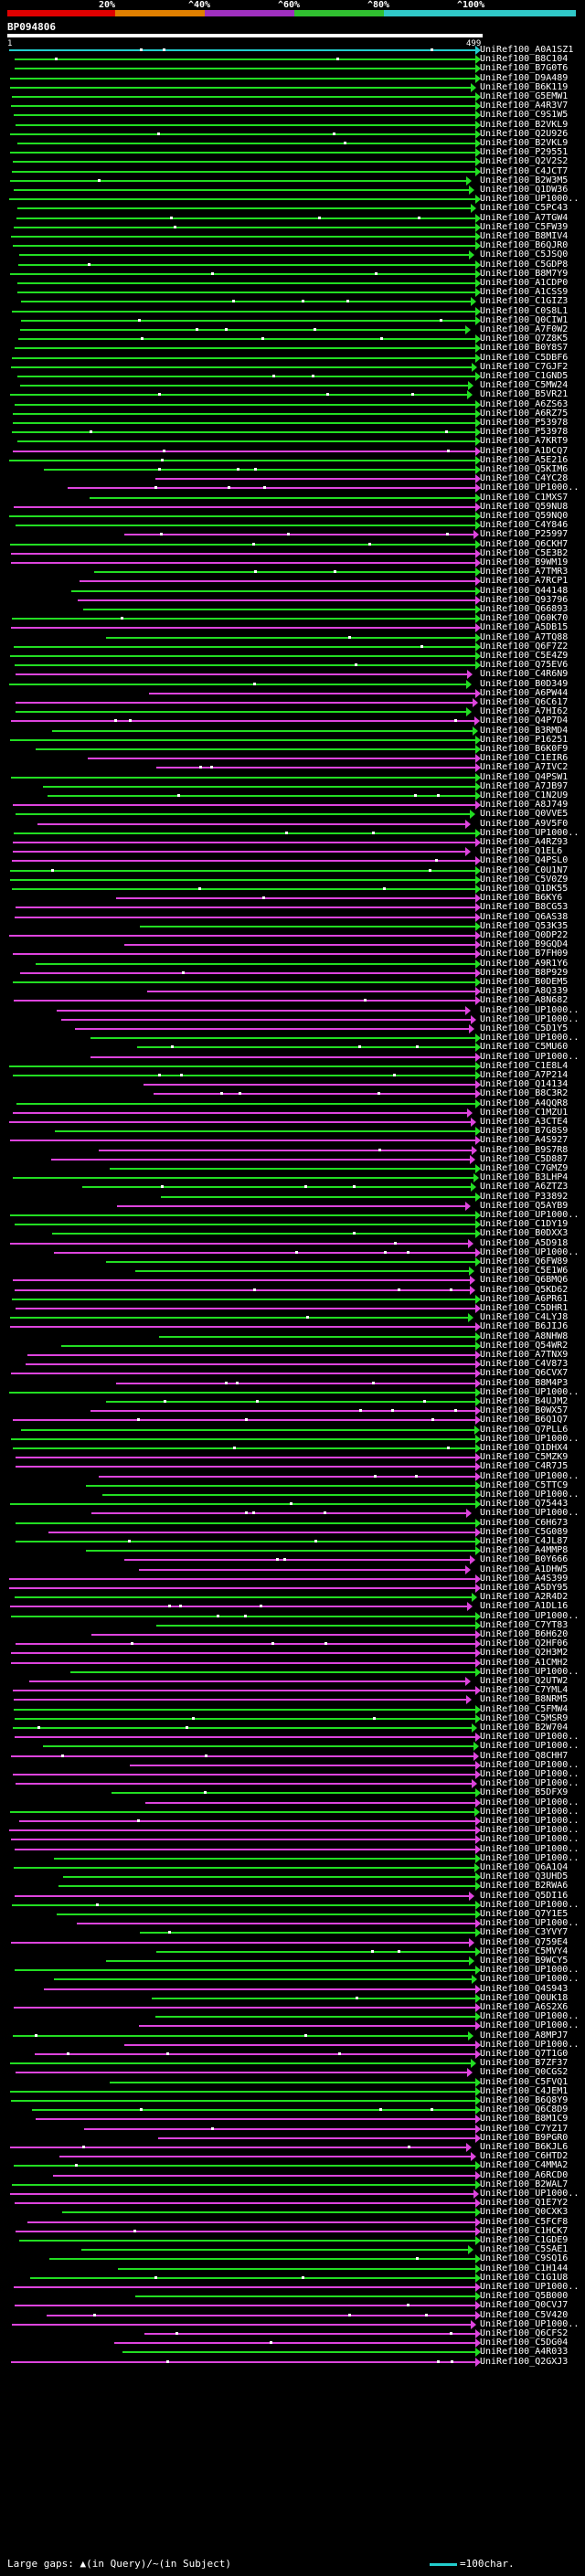  What do you see at coordinates (524, 115) in the screenshot?
I see `hit-label: UniRef100_C9S1W5` at bounding box center [524, 115].